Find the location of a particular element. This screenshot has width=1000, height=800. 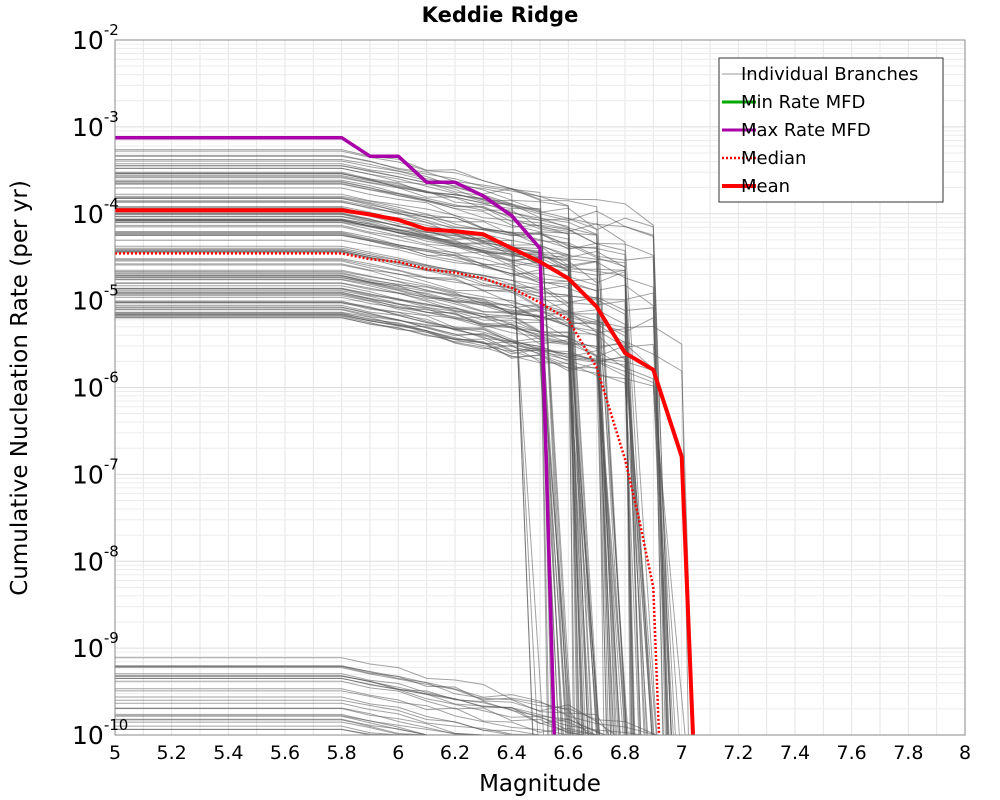

legend-box is located at coordinates (831, 130).